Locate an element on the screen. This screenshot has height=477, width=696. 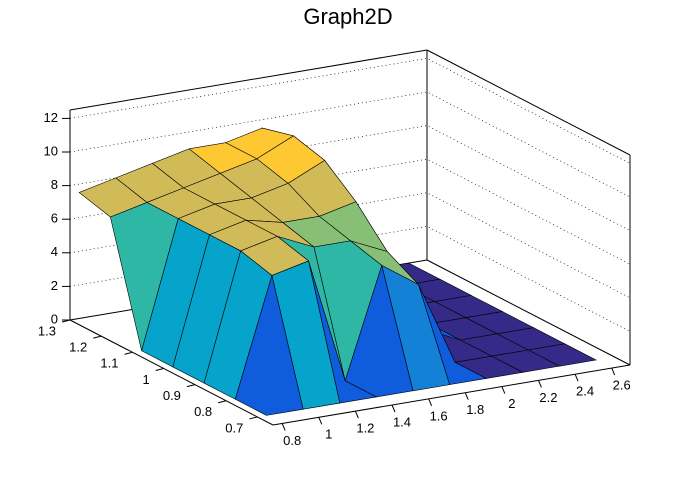
x-tick-label: 2 is located at coordinates (511, 403).